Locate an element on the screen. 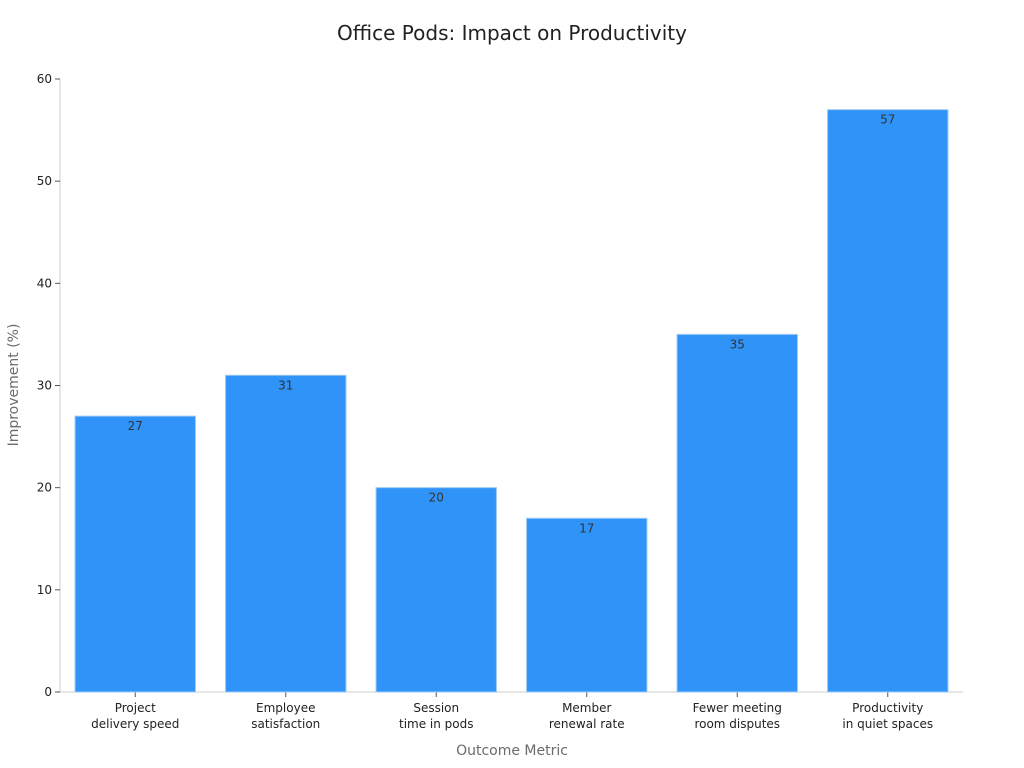 The width and height of the screenshot is (1024, 768). x-tick-label: Employee is located at coordinates (285, 708).